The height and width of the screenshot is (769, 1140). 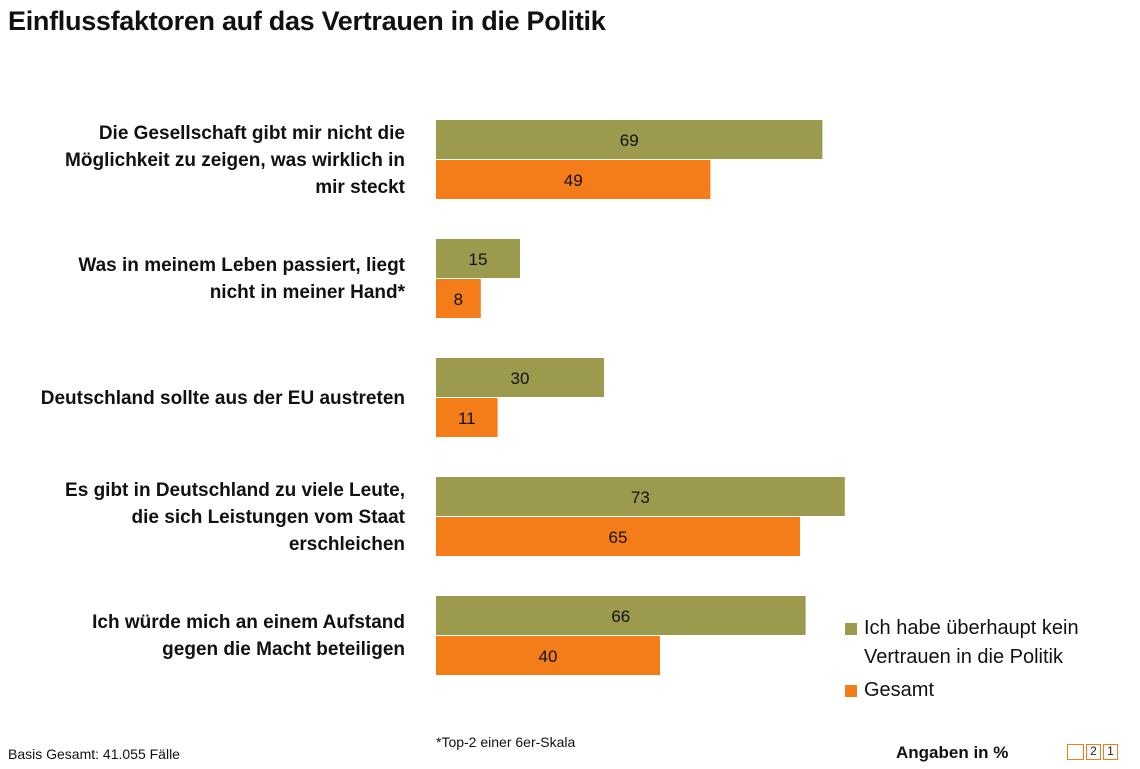 I want to click on legend-swatch-series2, so click(x=851, y=691).